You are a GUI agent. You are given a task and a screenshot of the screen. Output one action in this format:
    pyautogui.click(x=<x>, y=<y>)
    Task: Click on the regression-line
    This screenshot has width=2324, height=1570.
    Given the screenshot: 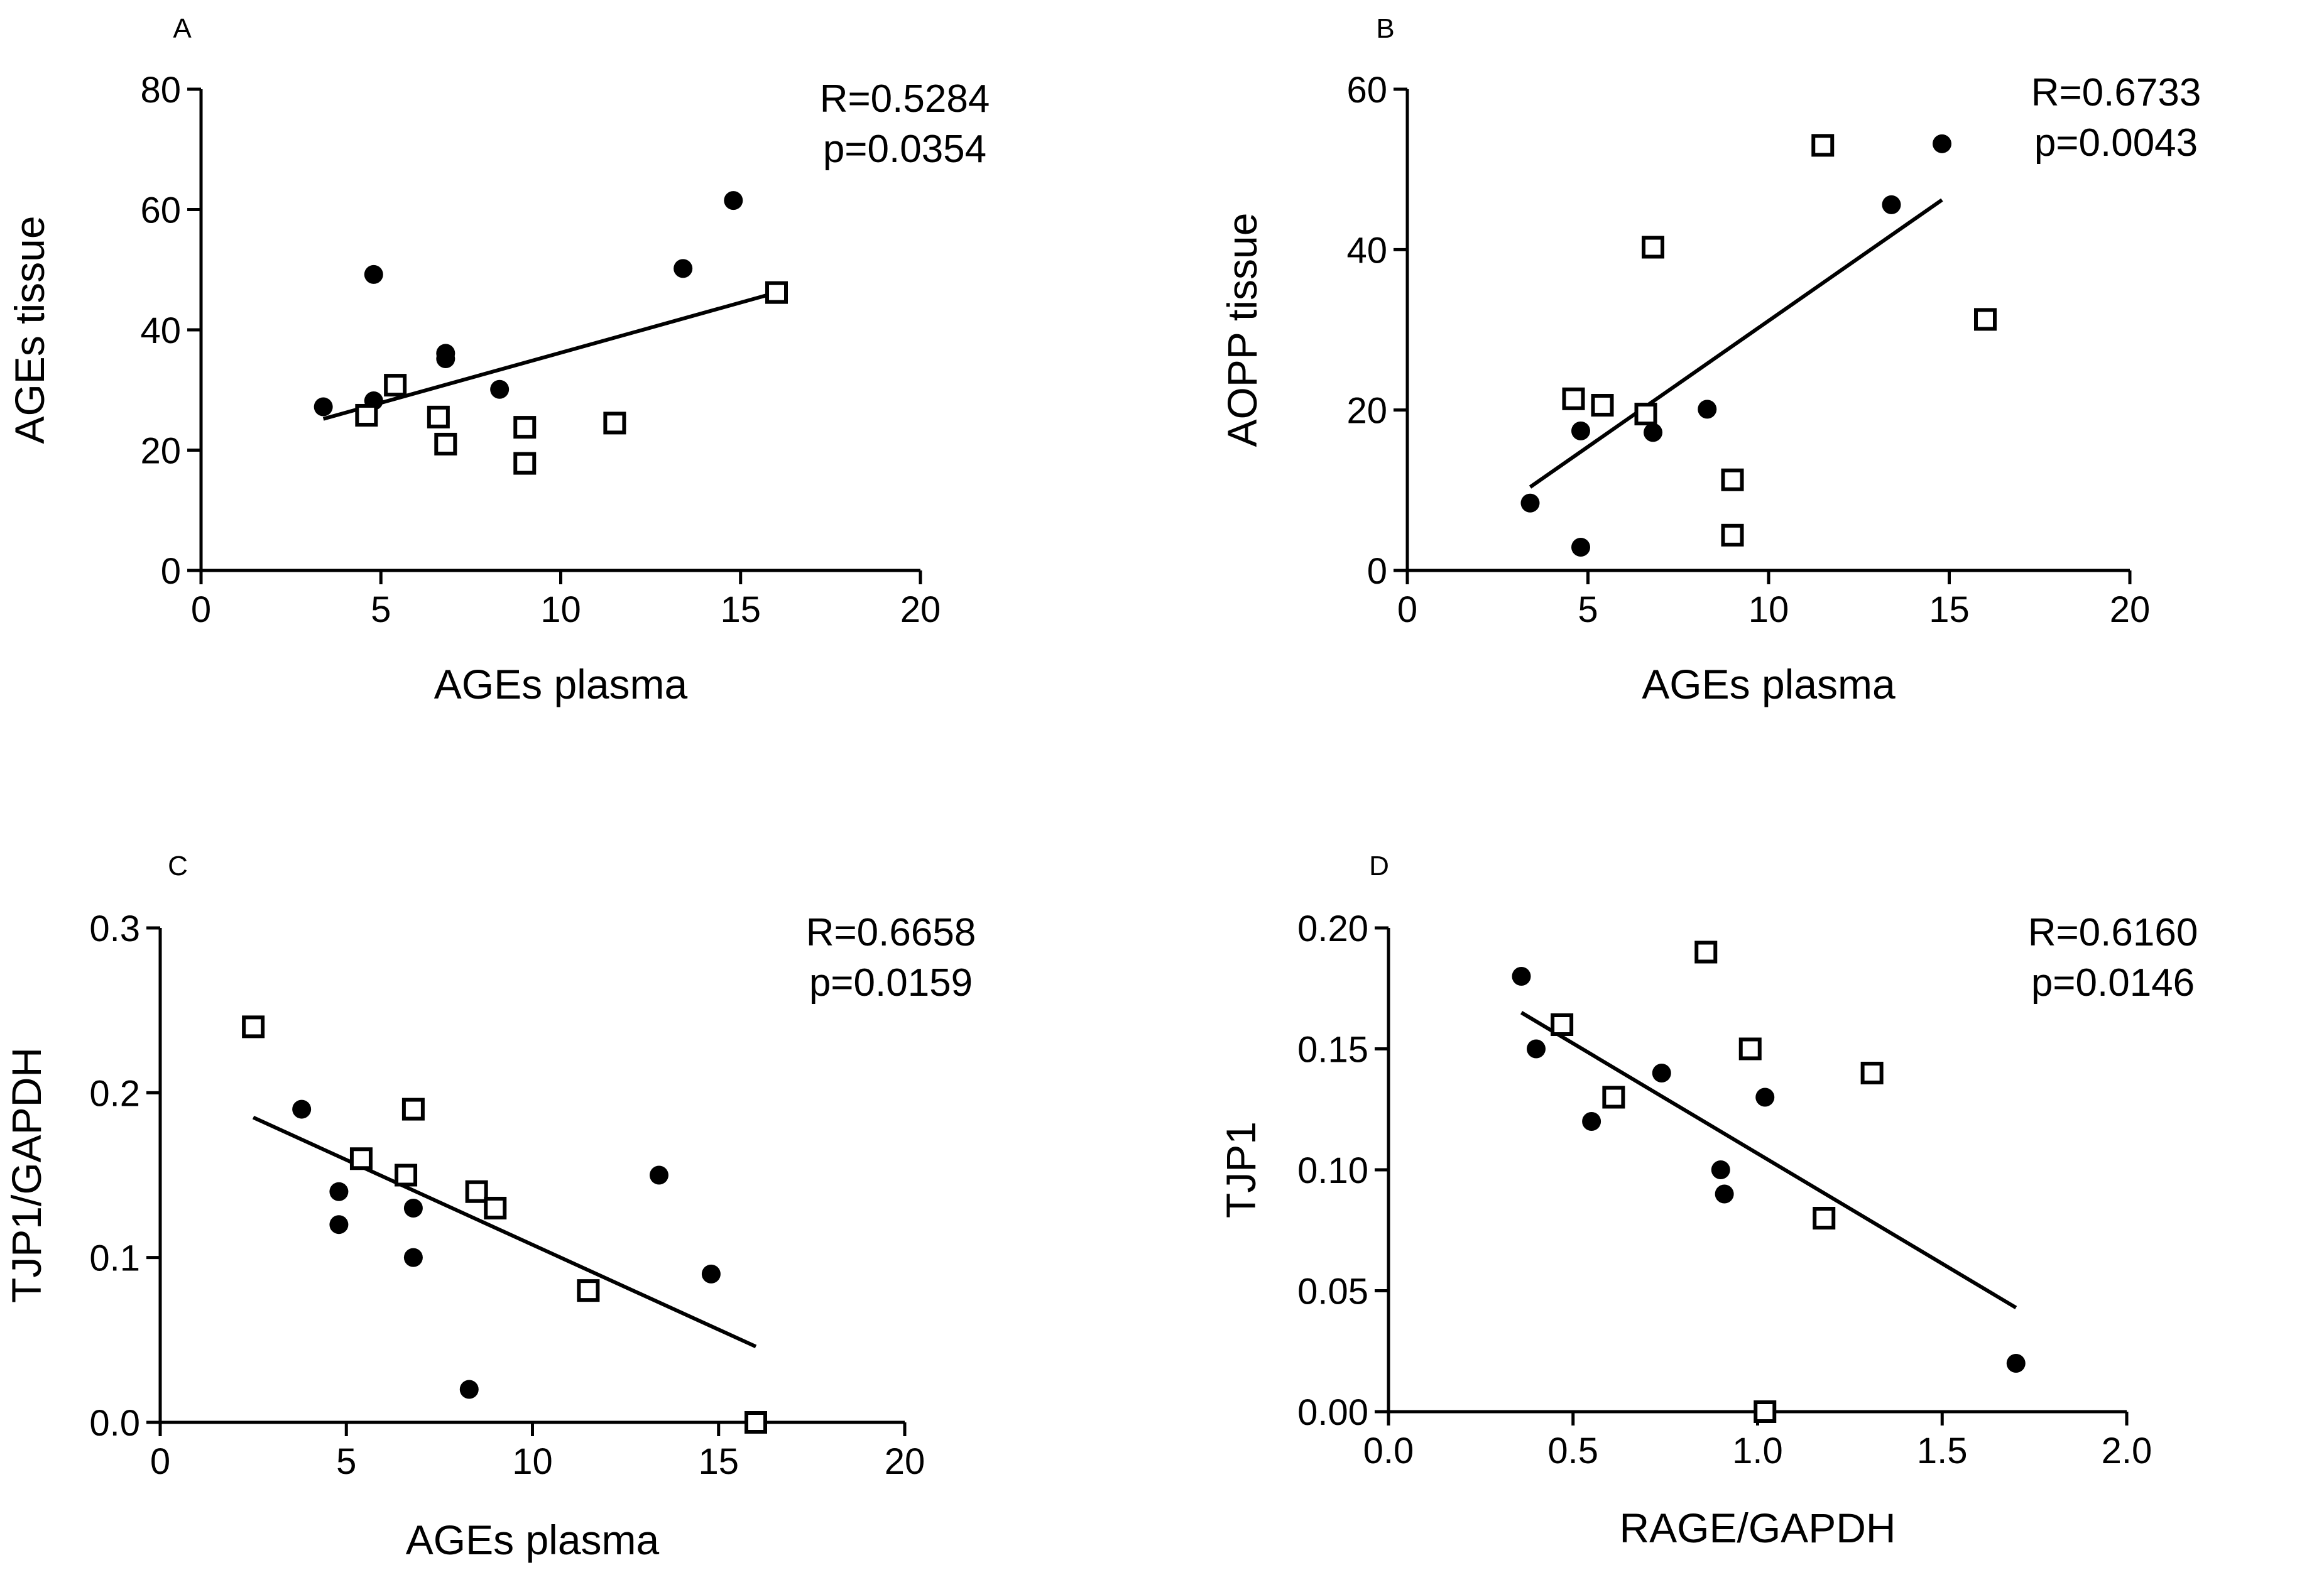 What is the action you would take?
    pyautogui.click(x=549, y=355)
    